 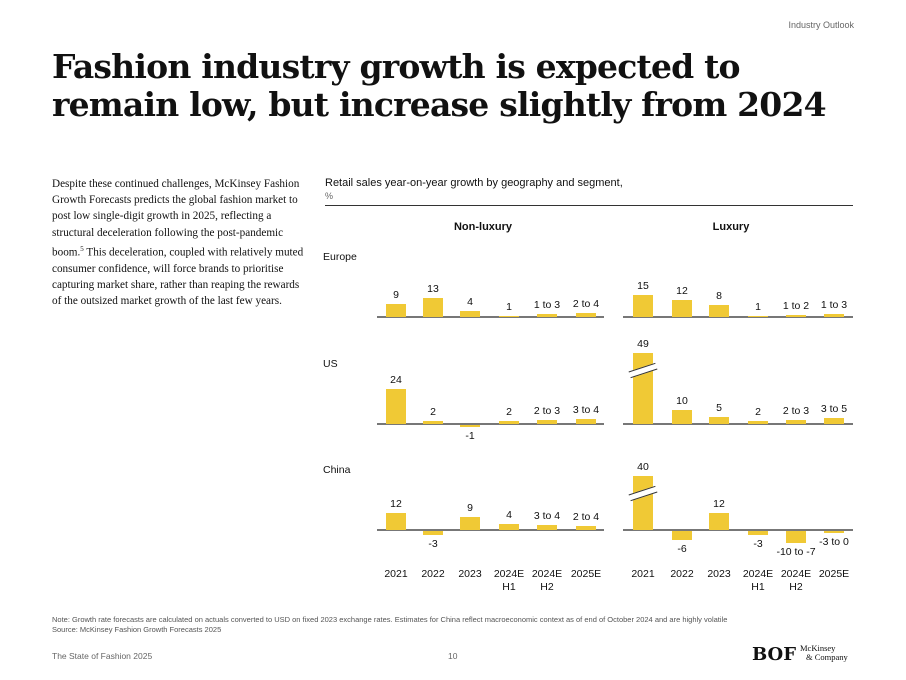 I want to click on value-label: 3 to 4, so click(x=586, y=409).